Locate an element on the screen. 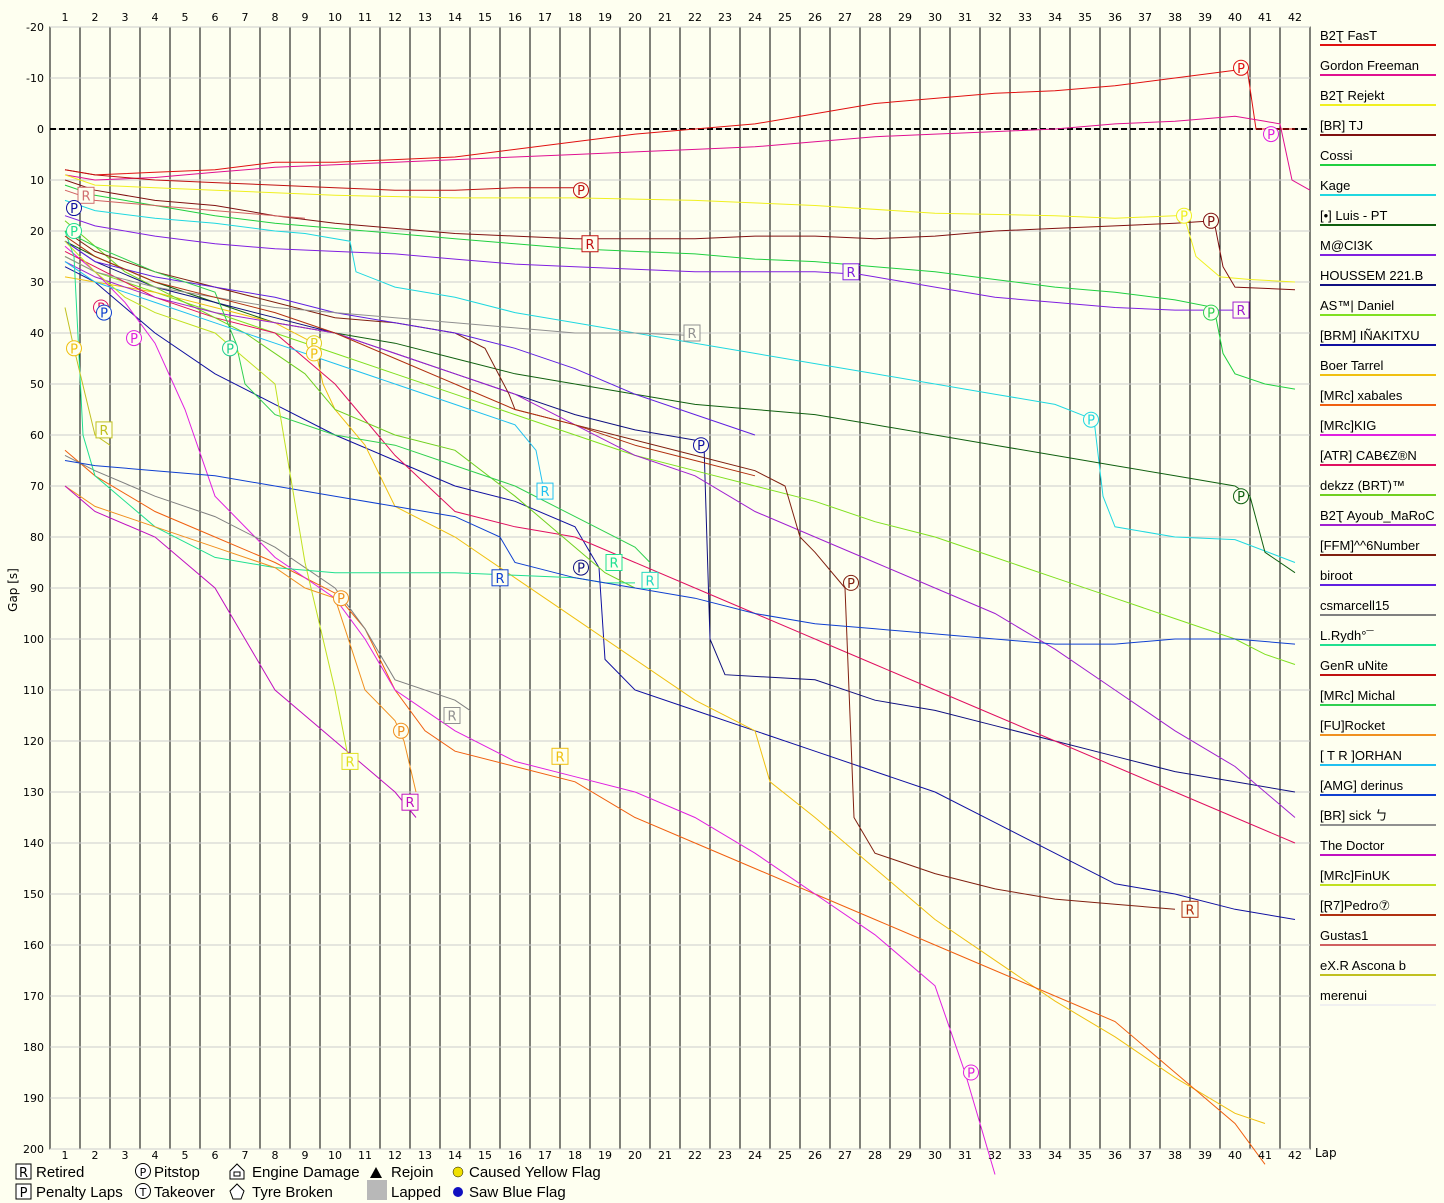 This screenshot has height=1203, width=1444. x-tick-label-bottom: 6 is located at coordinates (215, 1155).